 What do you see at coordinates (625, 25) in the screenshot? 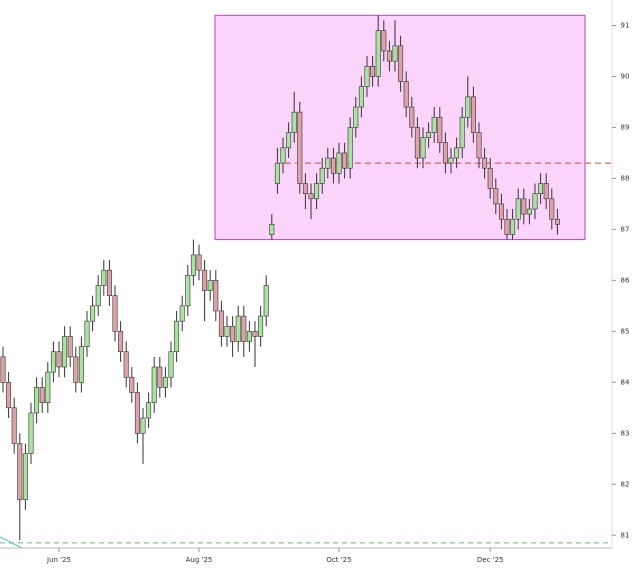
I see `y-tick-label: 91` at bounding box center [625, 25].